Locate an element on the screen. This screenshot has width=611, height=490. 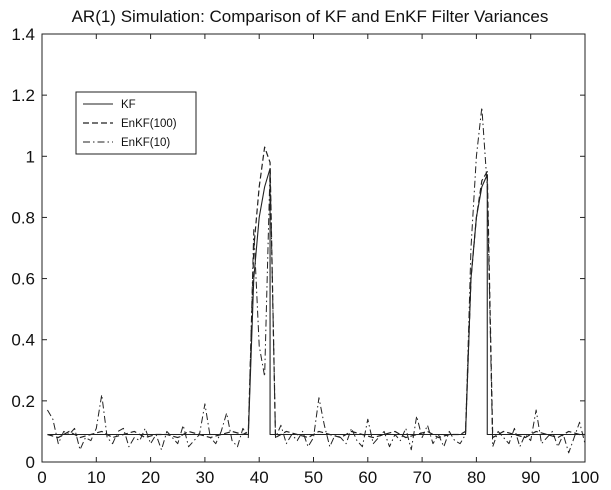
x-tick-label: 90 is located at coordinates (530, 477).